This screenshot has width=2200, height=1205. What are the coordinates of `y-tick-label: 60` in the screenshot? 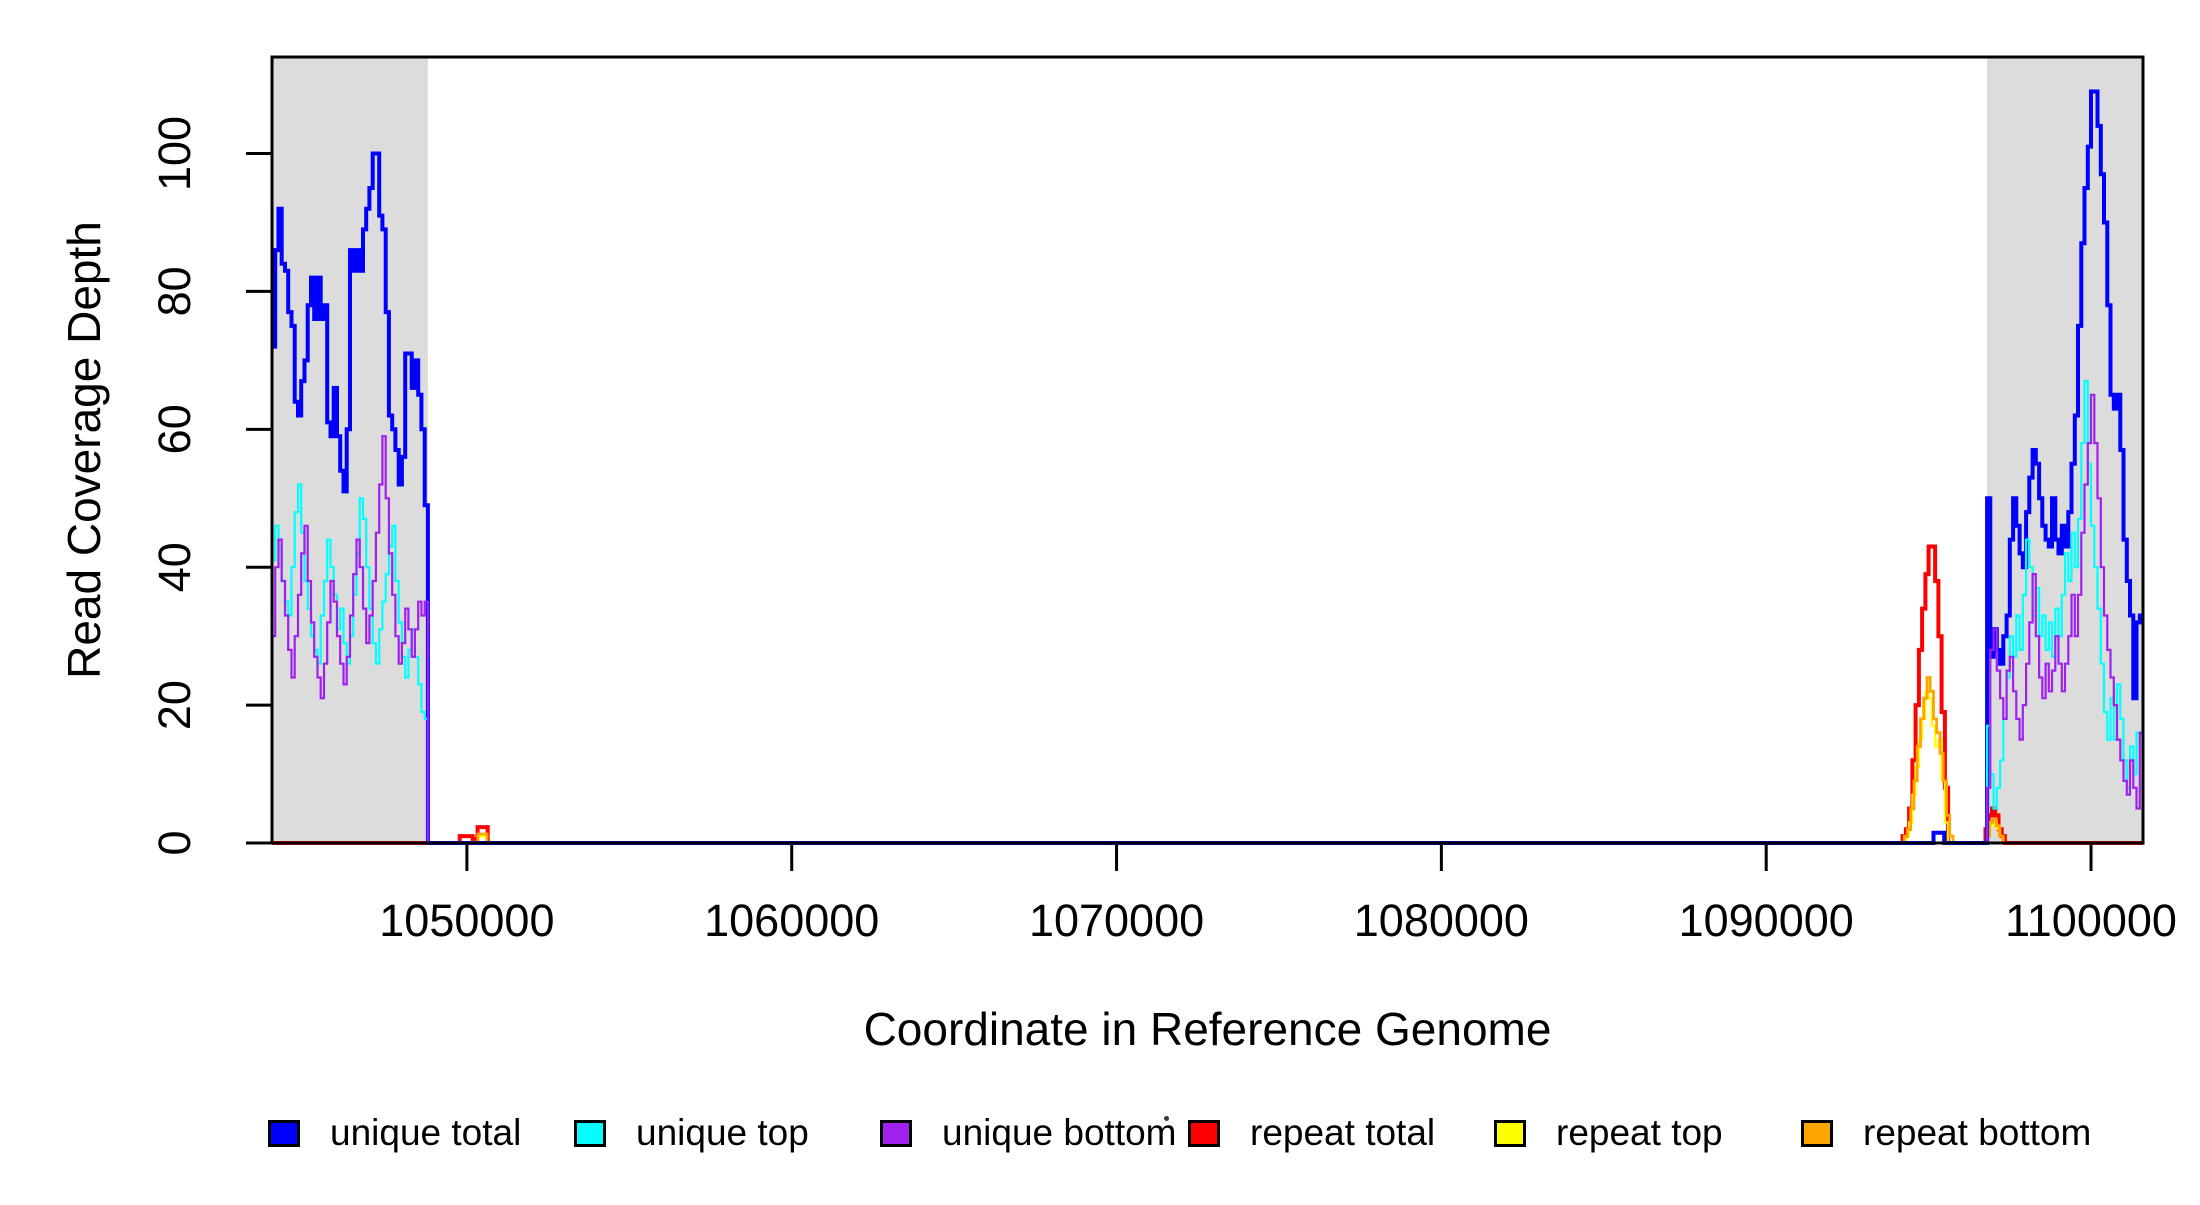 It's located at (174, 429).